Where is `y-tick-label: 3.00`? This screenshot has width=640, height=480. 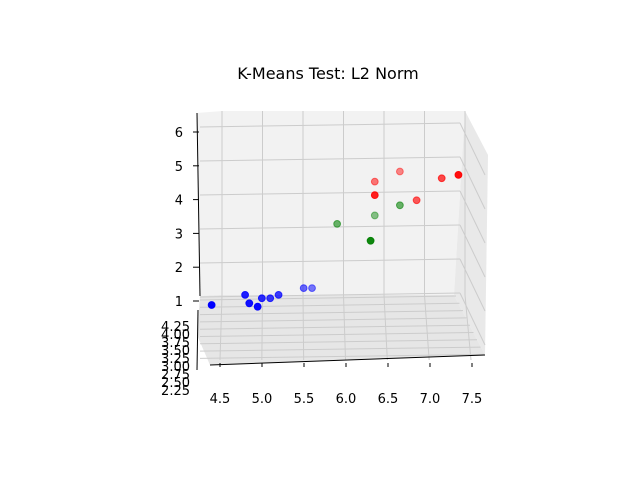 y-tick-label: 3.00 is located at coordinates (175, 367).